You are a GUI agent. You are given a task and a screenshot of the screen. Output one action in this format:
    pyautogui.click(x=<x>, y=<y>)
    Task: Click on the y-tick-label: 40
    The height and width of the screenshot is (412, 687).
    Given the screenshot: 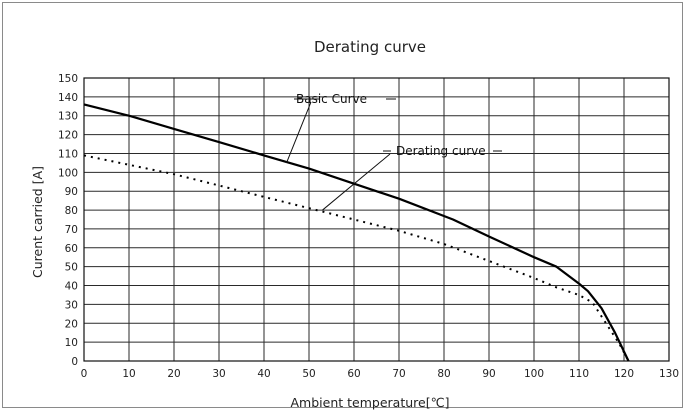 What is the action you would take?
    pyautogui.click(x=71, y=287)
    